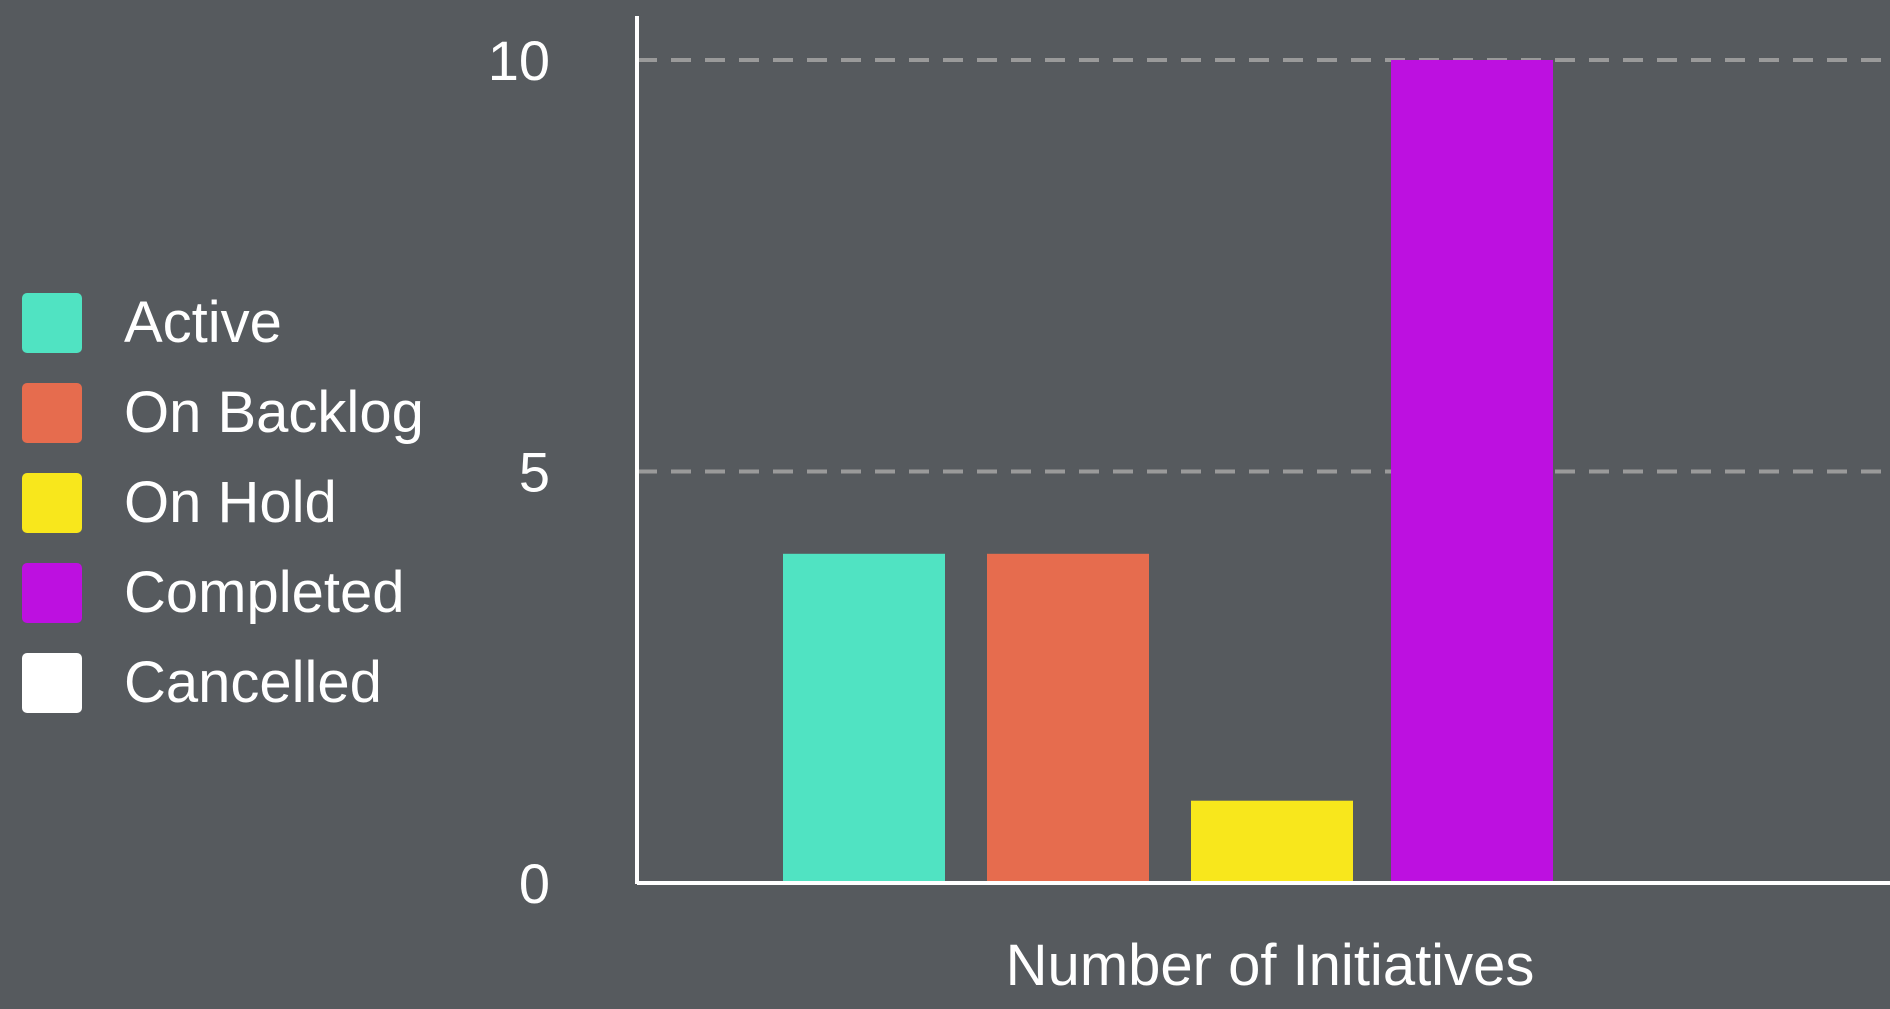  I want to click on bar-on-backlog, so click(1068, 718).